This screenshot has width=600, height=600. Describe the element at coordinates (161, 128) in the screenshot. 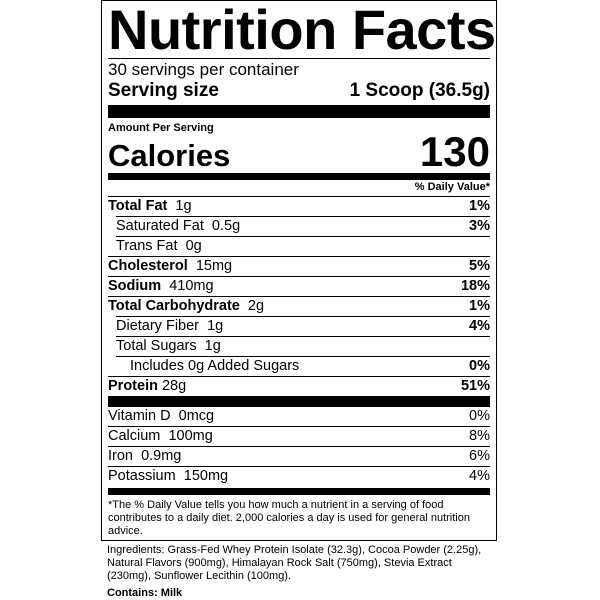

I see `amount-per-serving: Amount Per Serving` at that location.